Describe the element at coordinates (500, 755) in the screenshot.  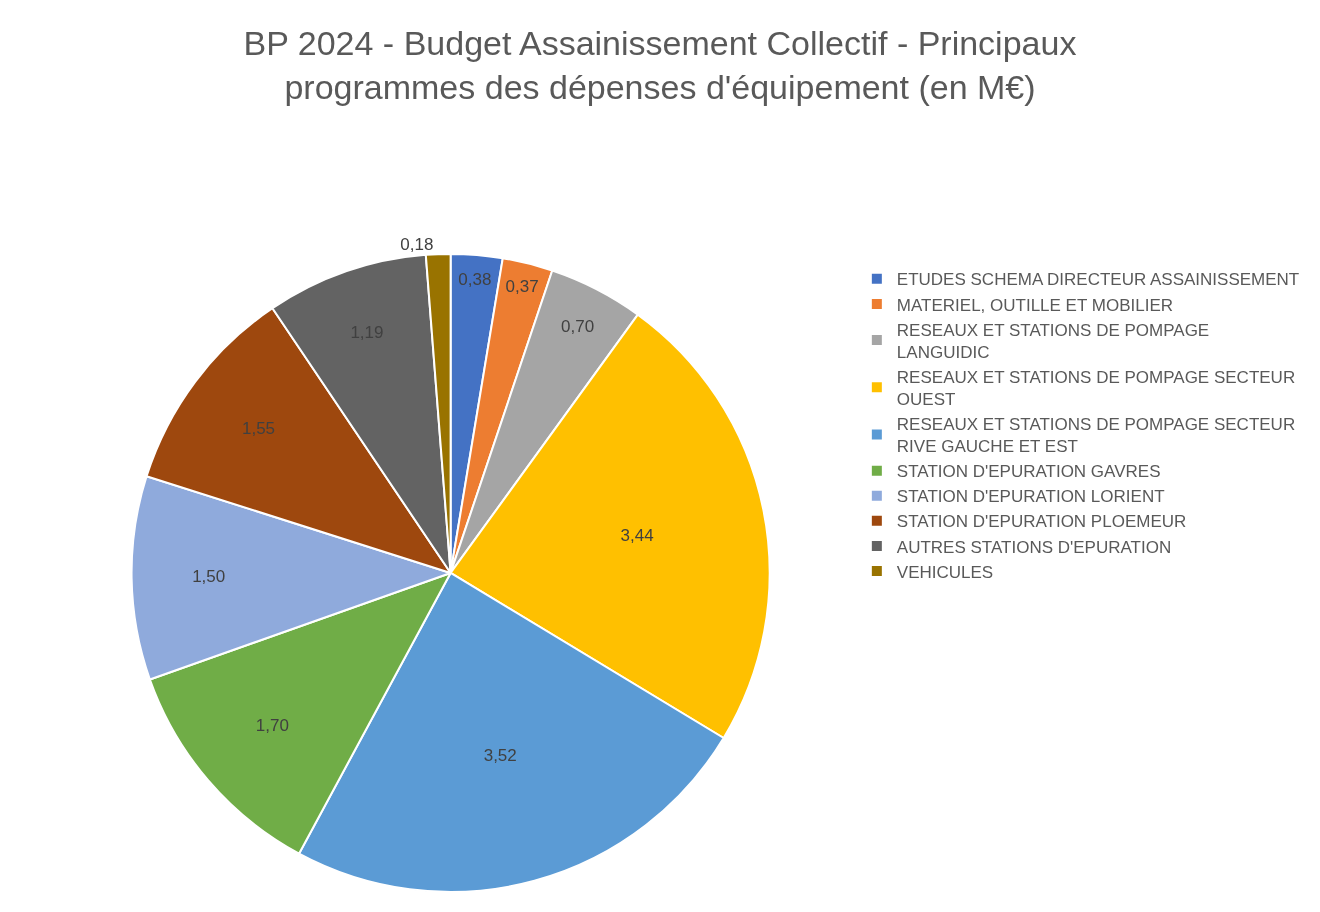
I see `data-label: 3,52` at that location.